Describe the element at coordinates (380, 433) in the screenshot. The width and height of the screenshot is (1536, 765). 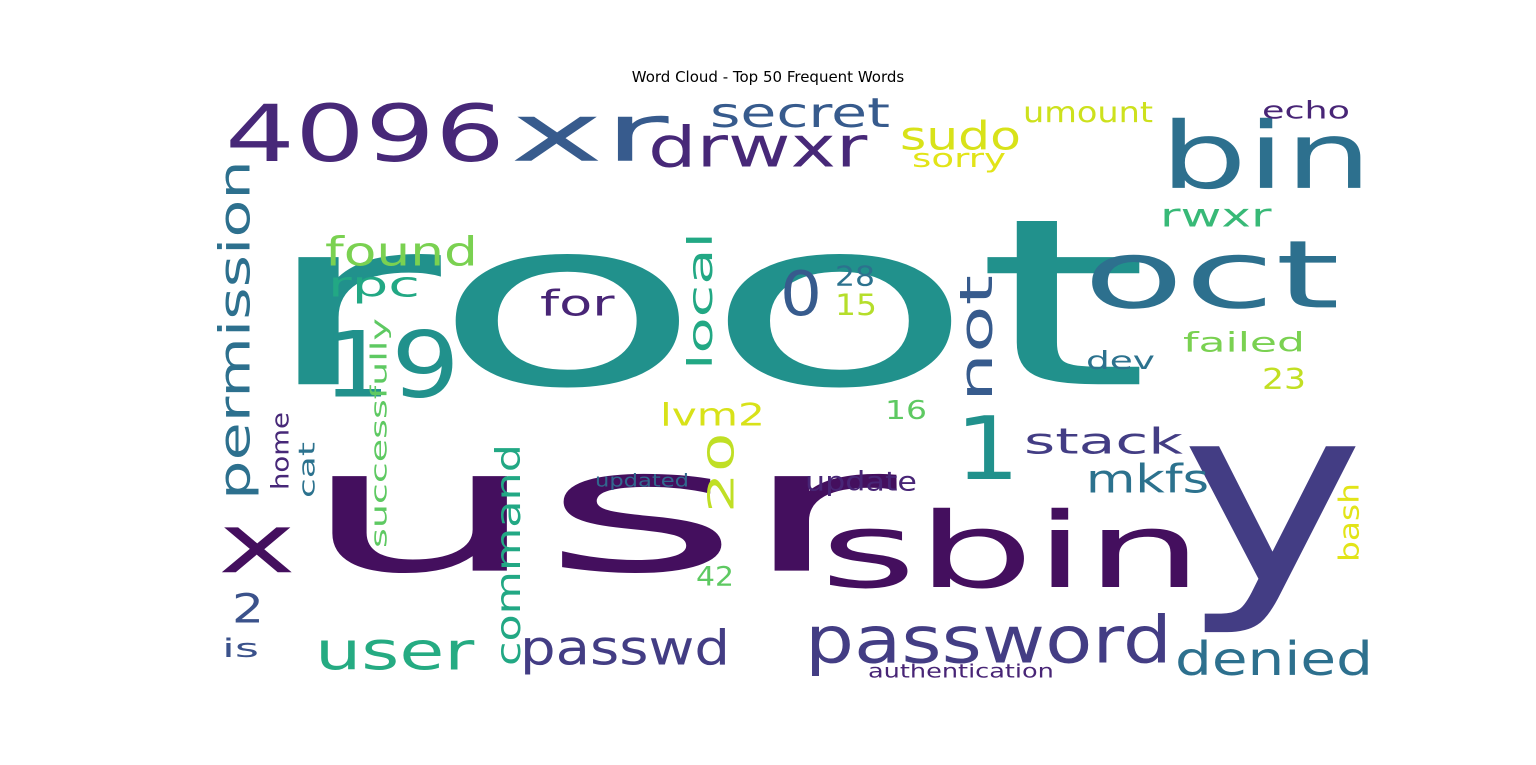
I see `word-successfully: successfully` at that location.